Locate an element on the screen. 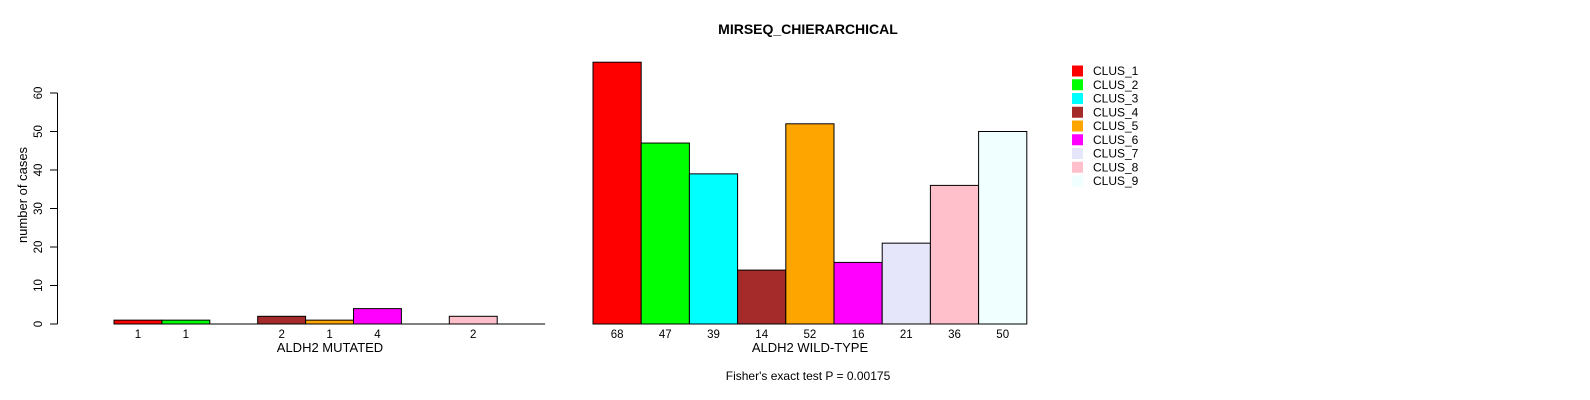 This screenshot has height=400, width=1590. fisher-test-note: Fisher's exact test P = 0.00175 is located at coordinates (808, 376).